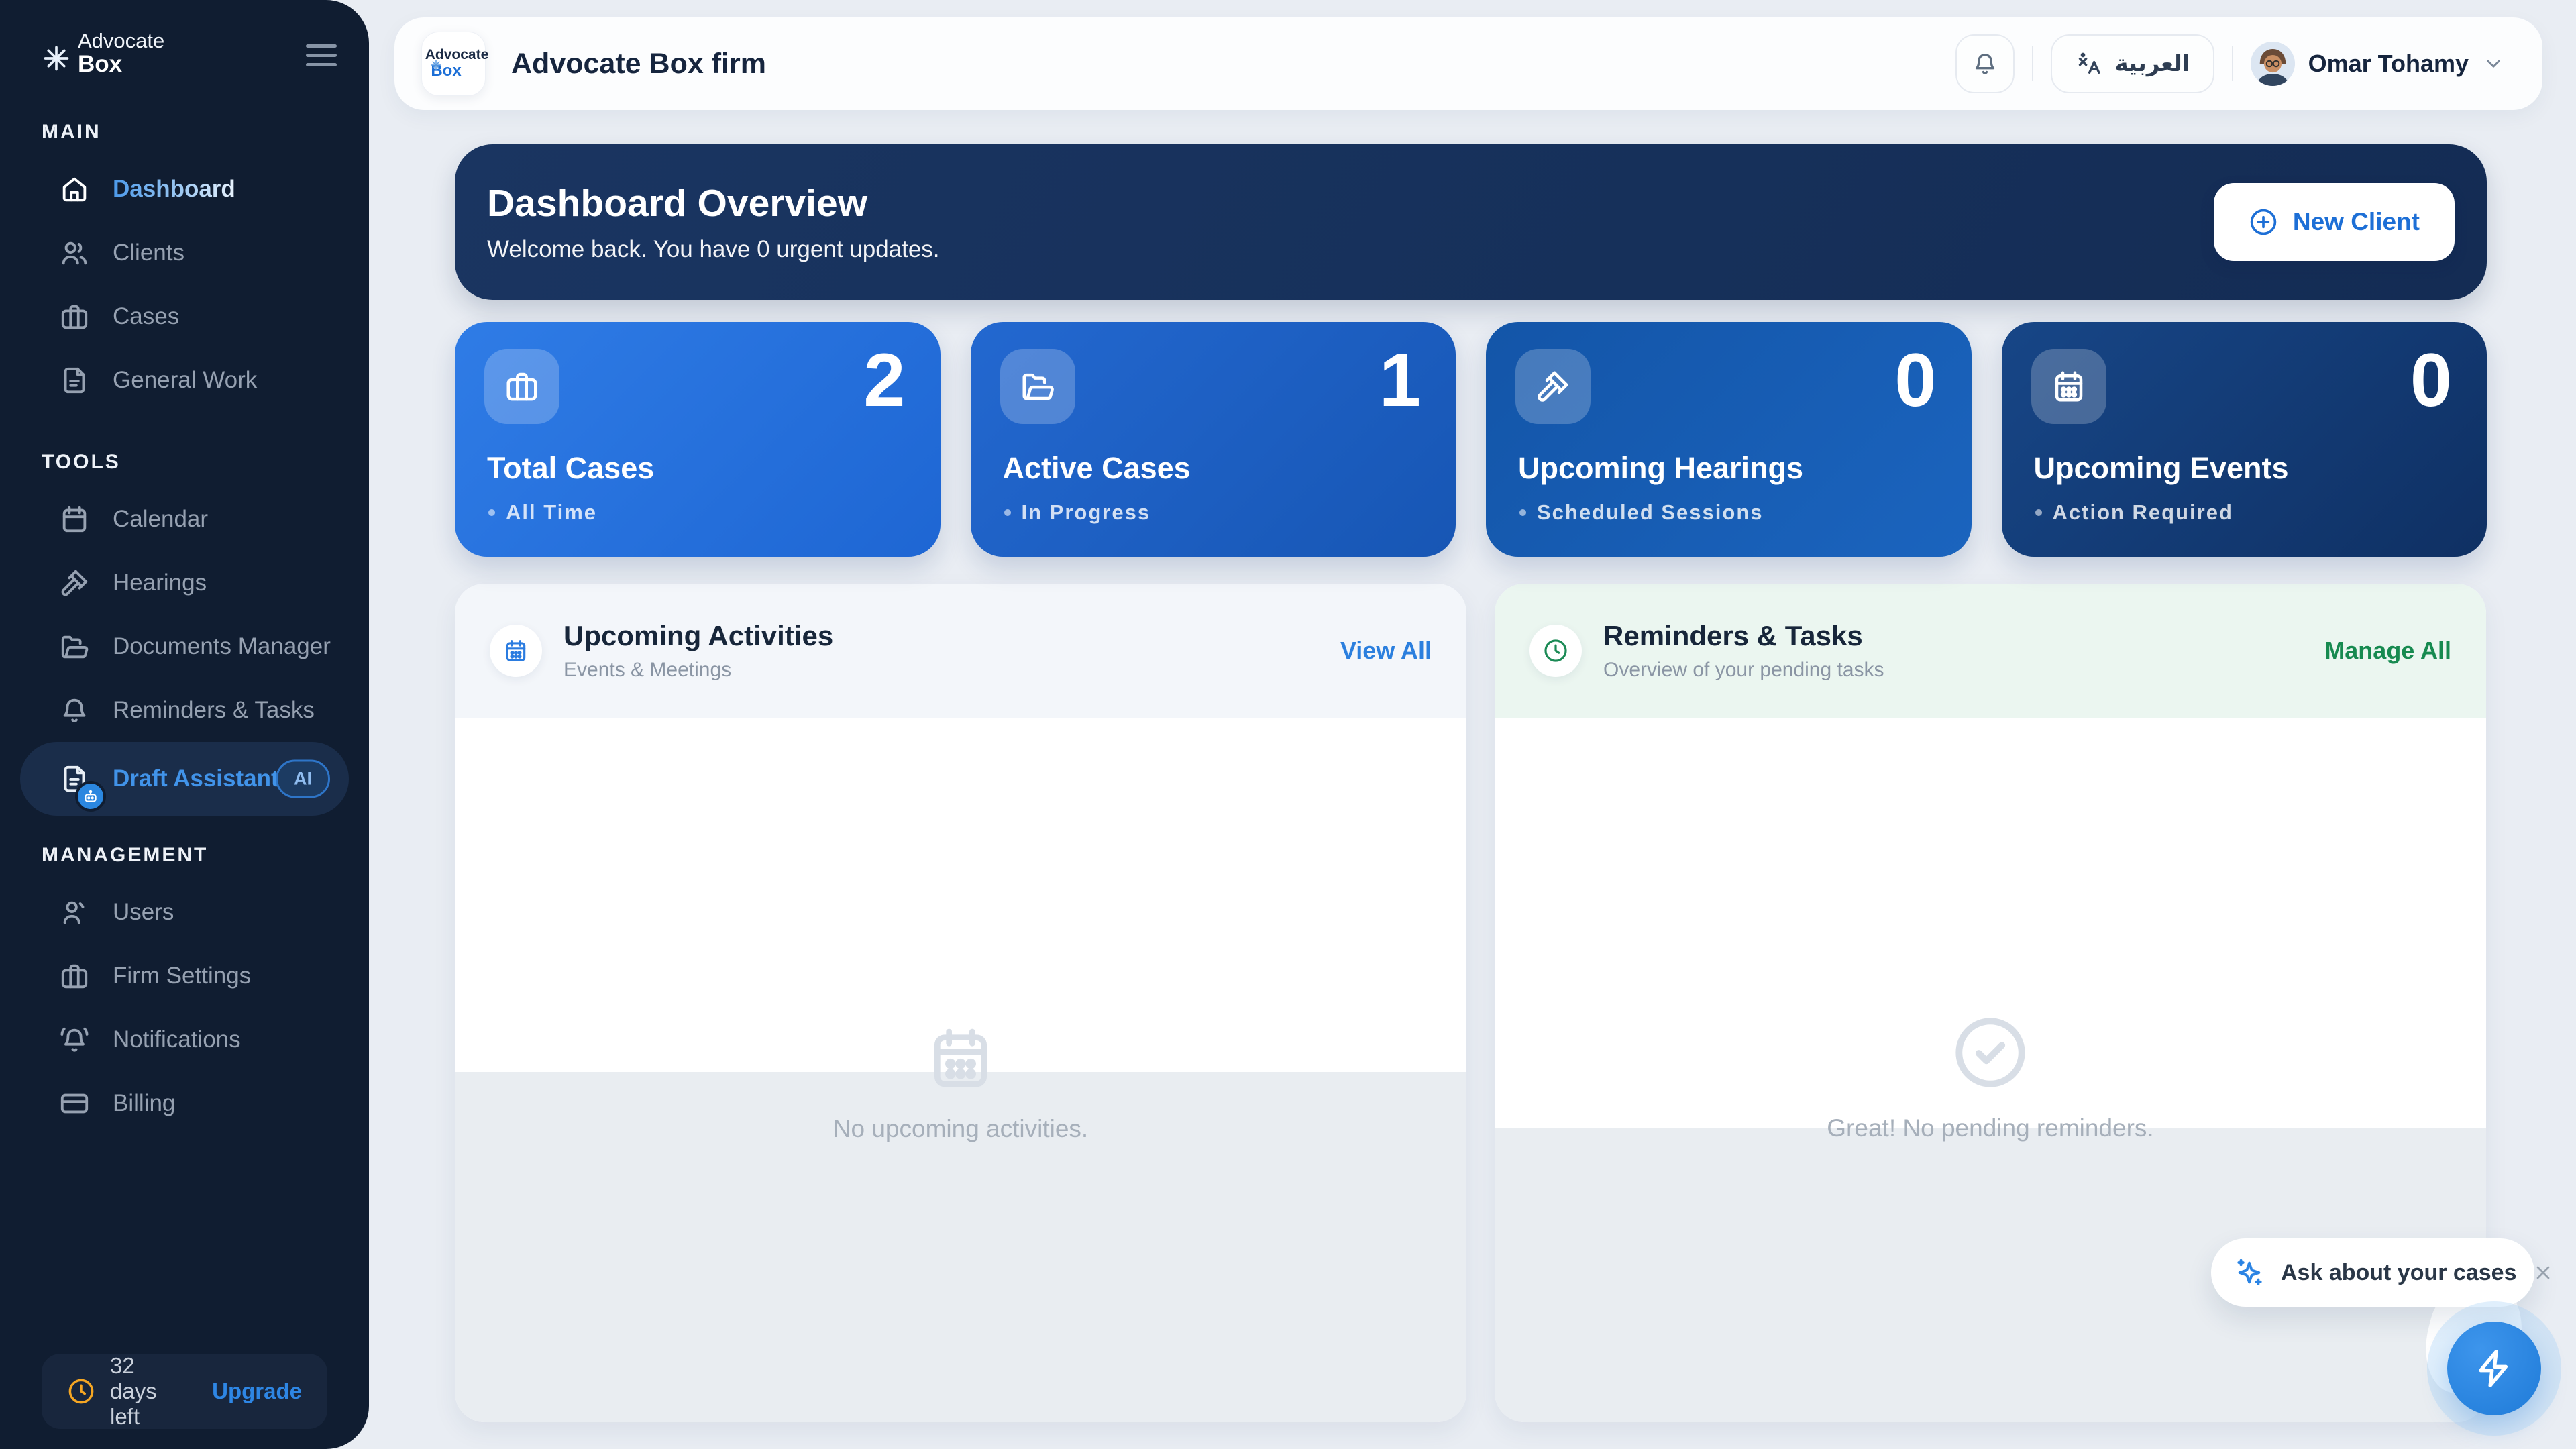  Describe the element at coordinates (1096, 468) in the screenshot. I see `stat-title: Active Cases` at that location.